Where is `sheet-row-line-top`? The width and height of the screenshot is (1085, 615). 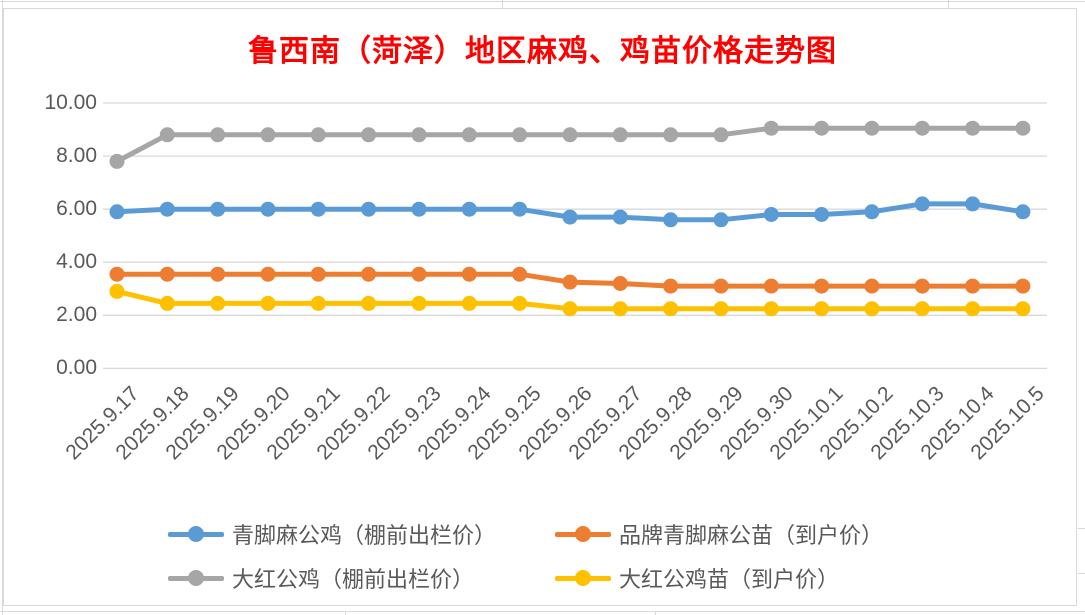 sheet-row-line-top is located at coordinates (542, 1).